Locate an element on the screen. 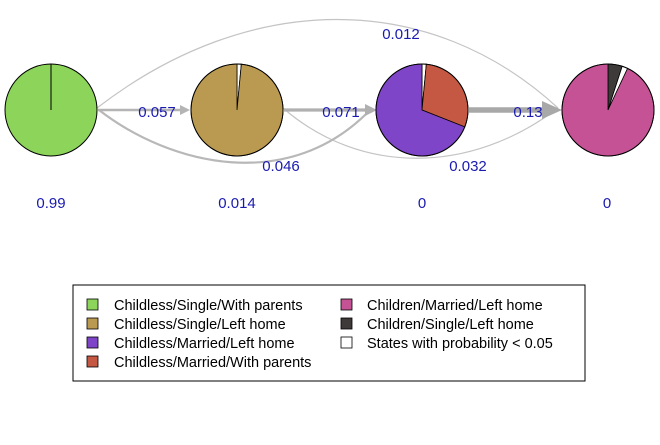  legend-label: Children/Married/Left home is located at coordinates (455, 306).